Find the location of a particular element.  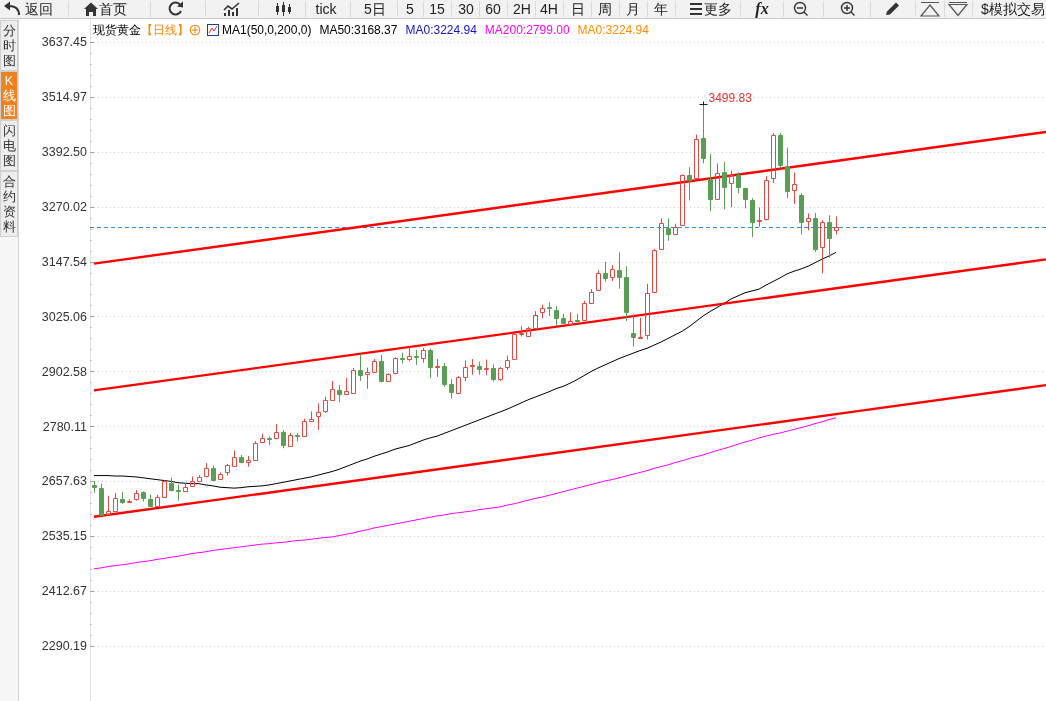

text: 日 is located at coordinates (578, 9).